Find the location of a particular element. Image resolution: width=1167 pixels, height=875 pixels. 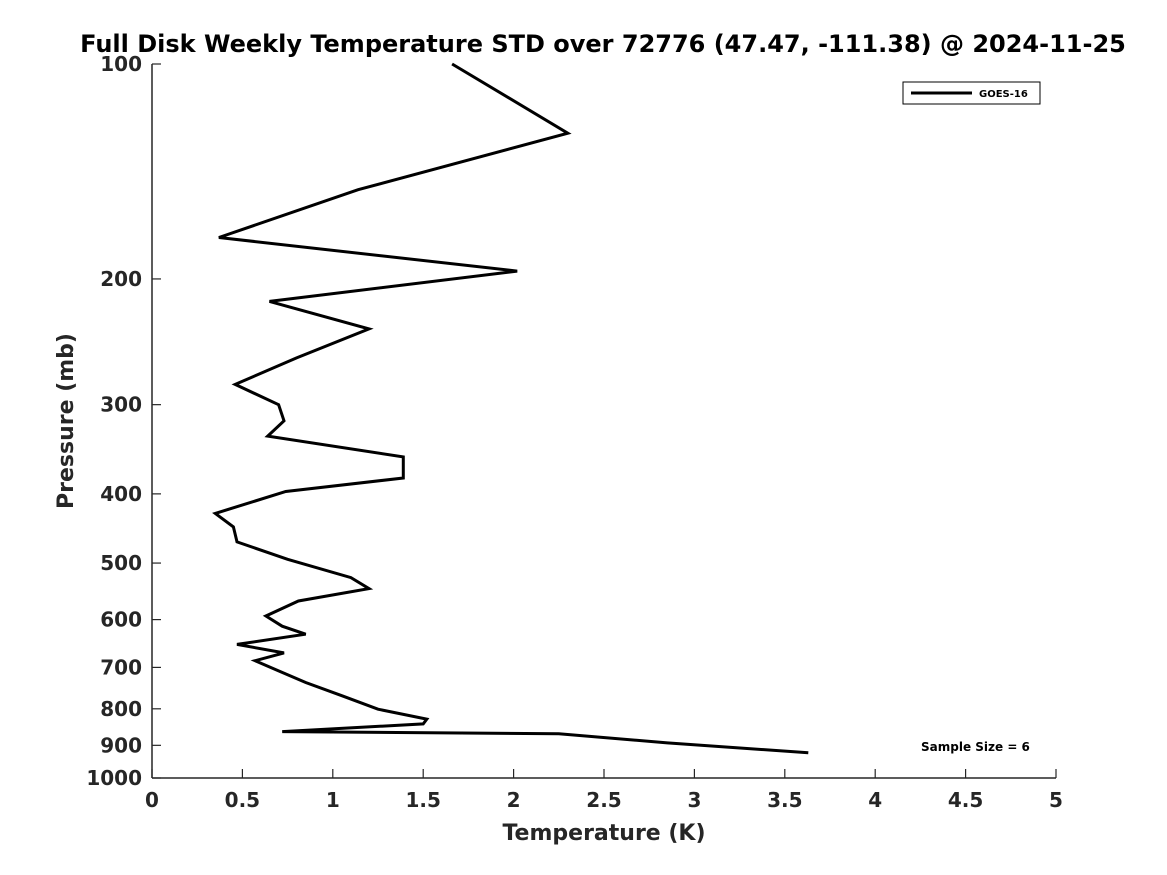

x-tick-label: 2.5 is located at coordinates (603, 800).